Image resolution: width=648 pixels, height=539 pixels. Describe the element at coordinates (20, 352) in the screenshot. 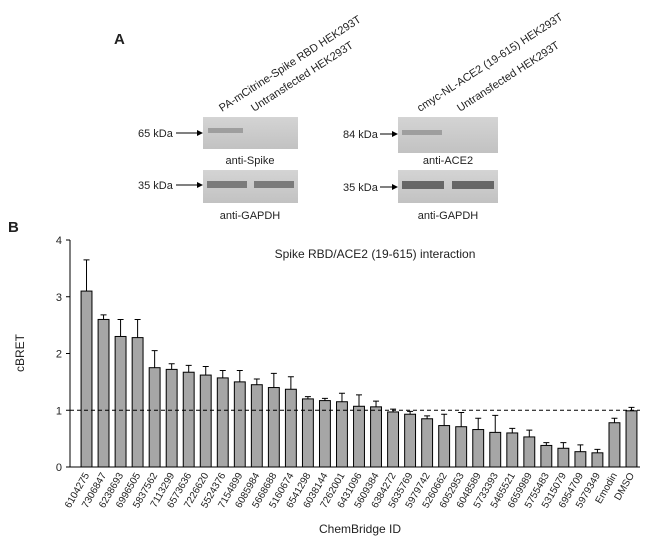

I see `y-axis-title: cBRET` at that location.